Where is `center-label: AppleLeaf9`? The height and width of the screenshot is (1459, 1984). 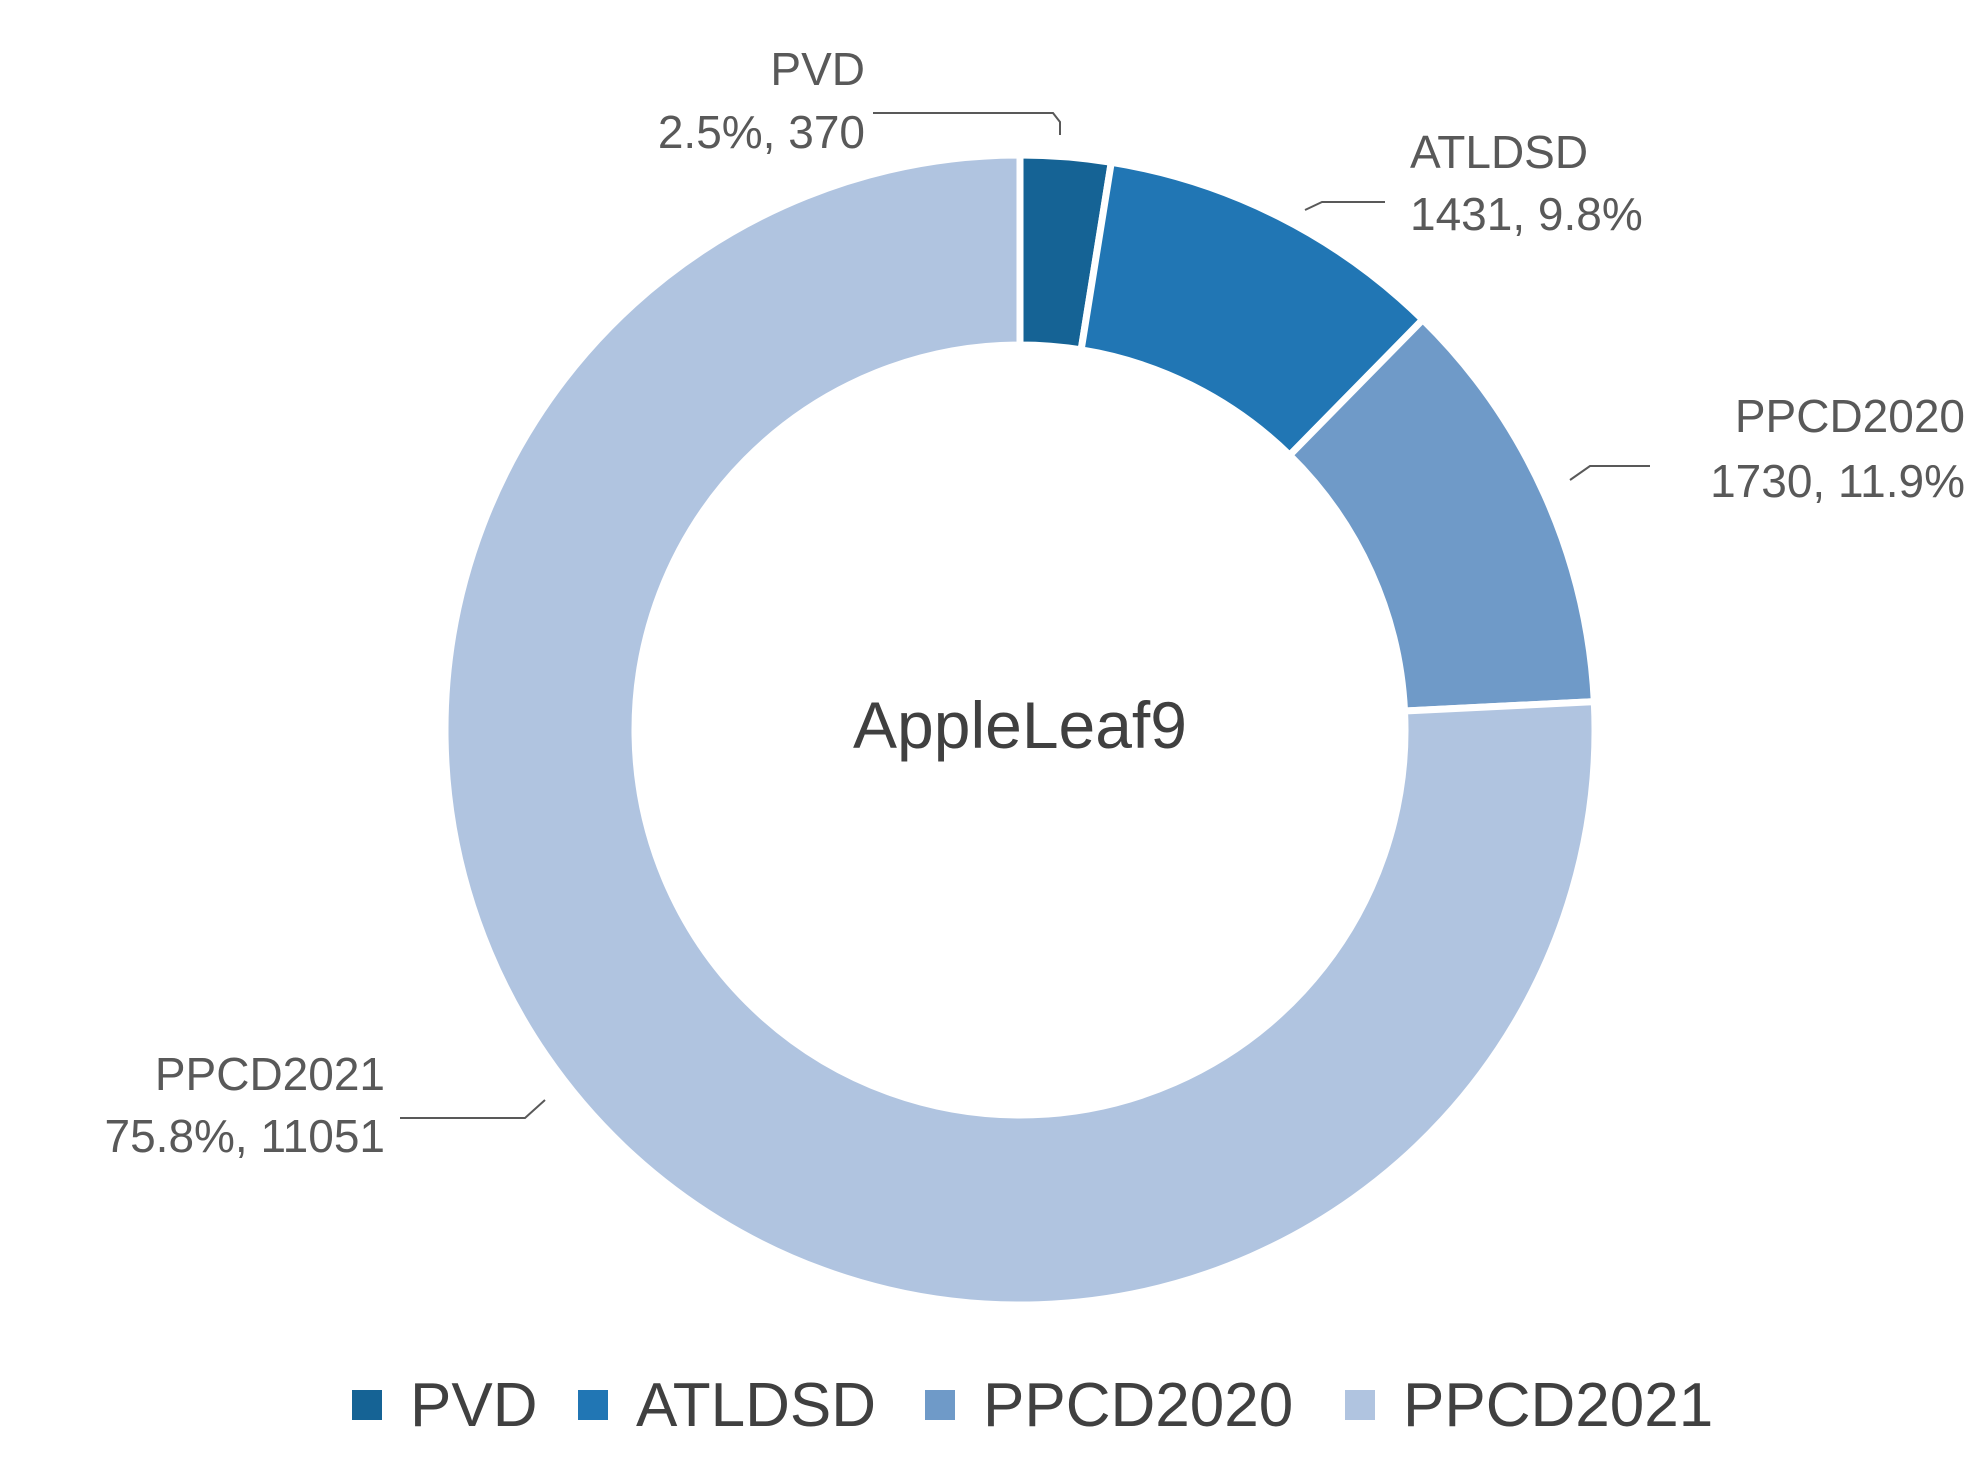 center-label: AppleLeaf9 is located at coordinates (1020, 725).